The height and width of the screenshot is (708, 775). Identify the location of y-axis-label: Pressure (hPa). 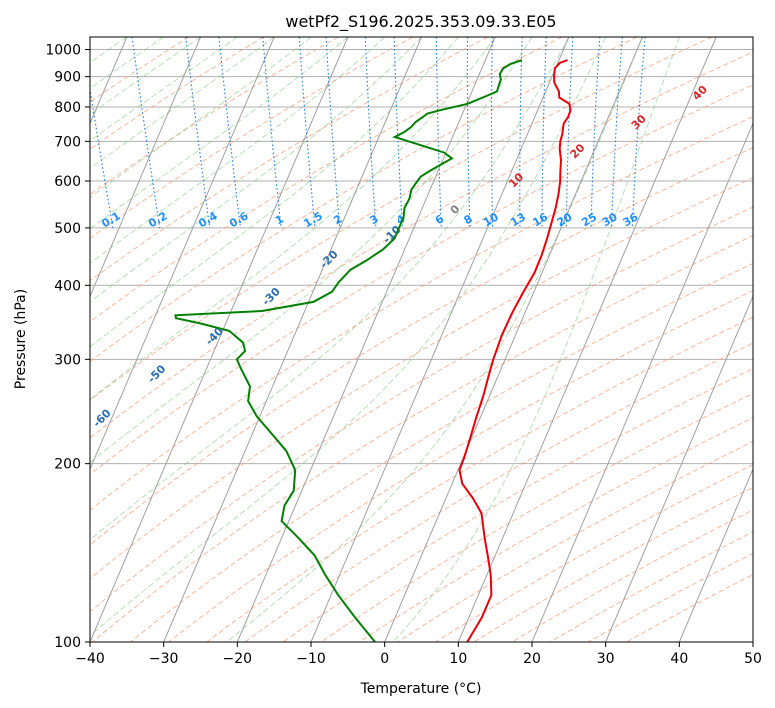
(21, 339).